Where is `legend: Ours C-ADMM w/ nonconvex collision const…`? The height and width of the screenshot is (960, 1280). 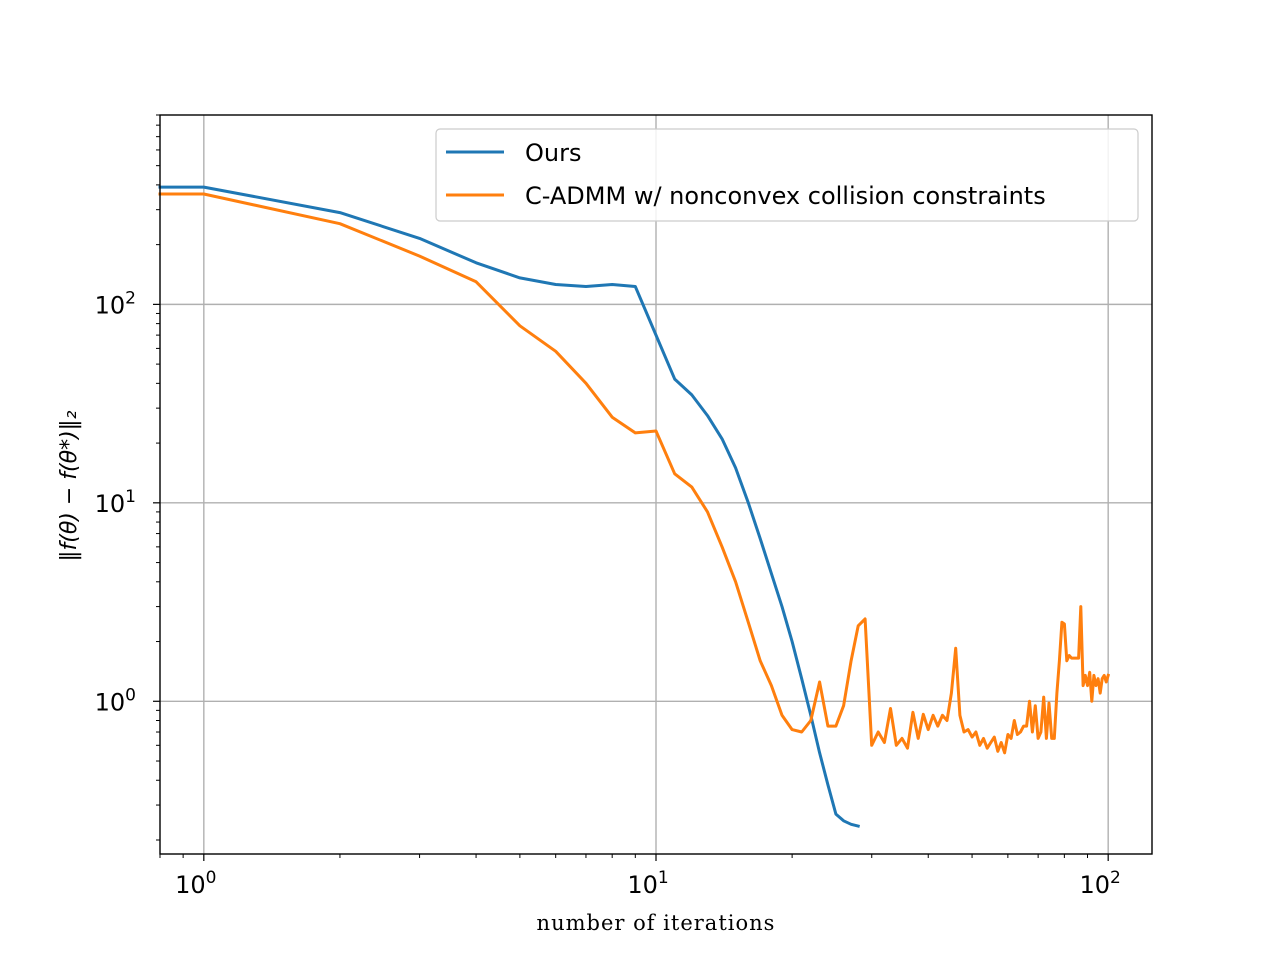 legend: Ours C-ADMM w/ nonconvex collision const… is located at coordinates (787, 175).